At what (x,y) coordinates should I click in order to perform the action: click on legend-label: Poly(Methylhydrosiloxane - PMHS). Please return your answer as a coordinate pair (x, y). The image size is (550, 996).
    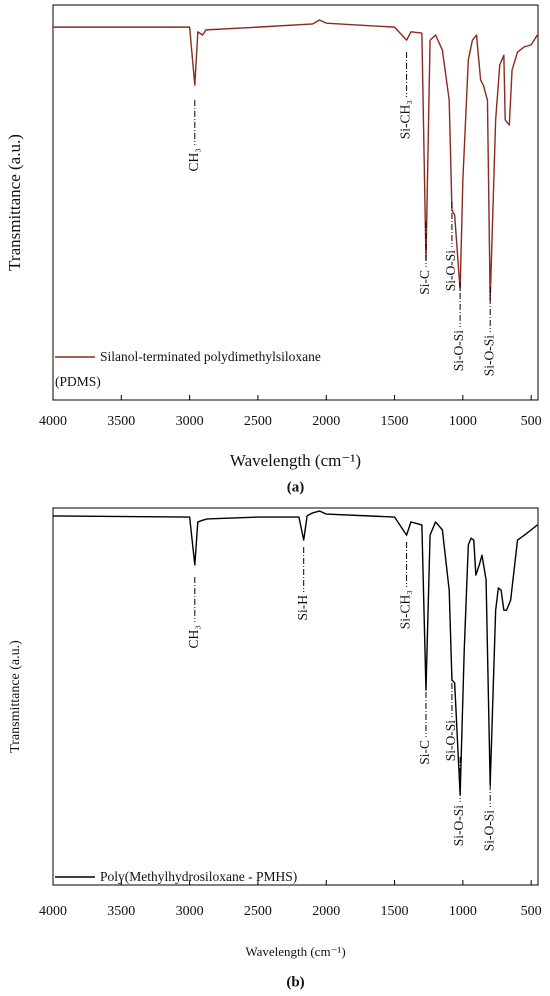
    Looking at the image, I should click on (199, 876).